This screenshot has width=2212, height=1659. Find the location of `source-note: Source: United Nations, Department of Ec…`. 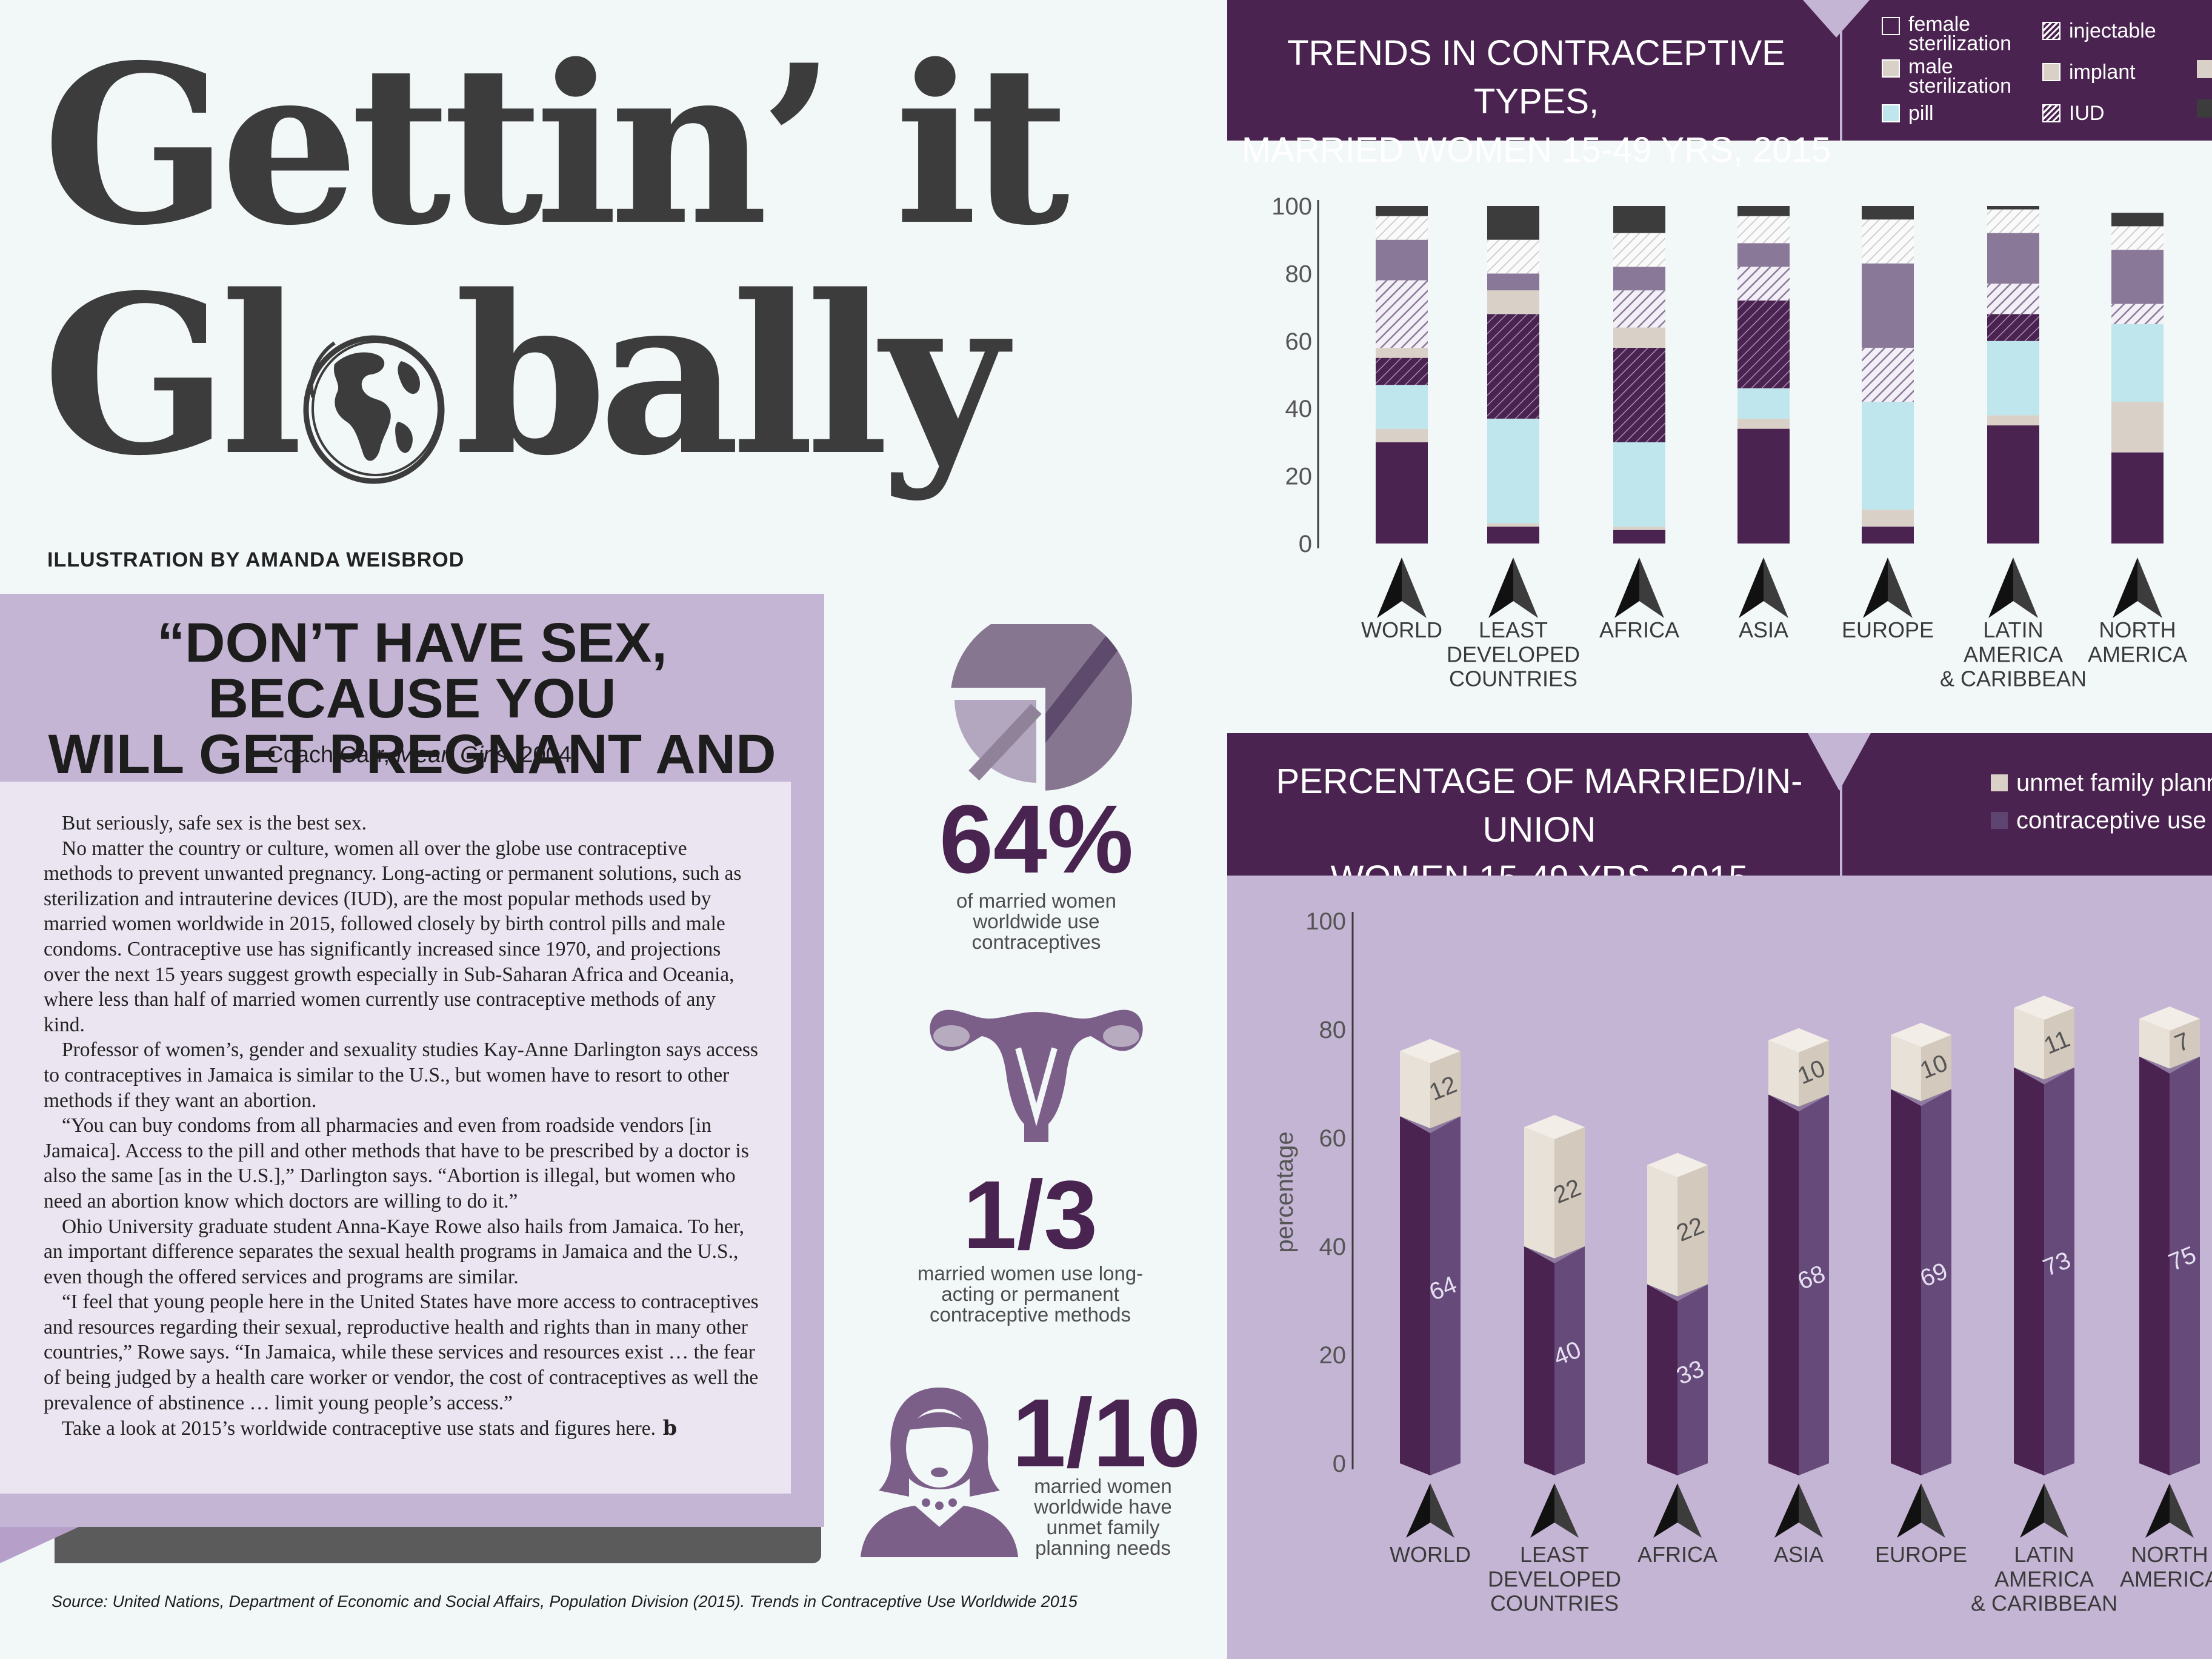

source-note: Source: United Nations, Department of Ec… is located at coordinates (565, 1601).